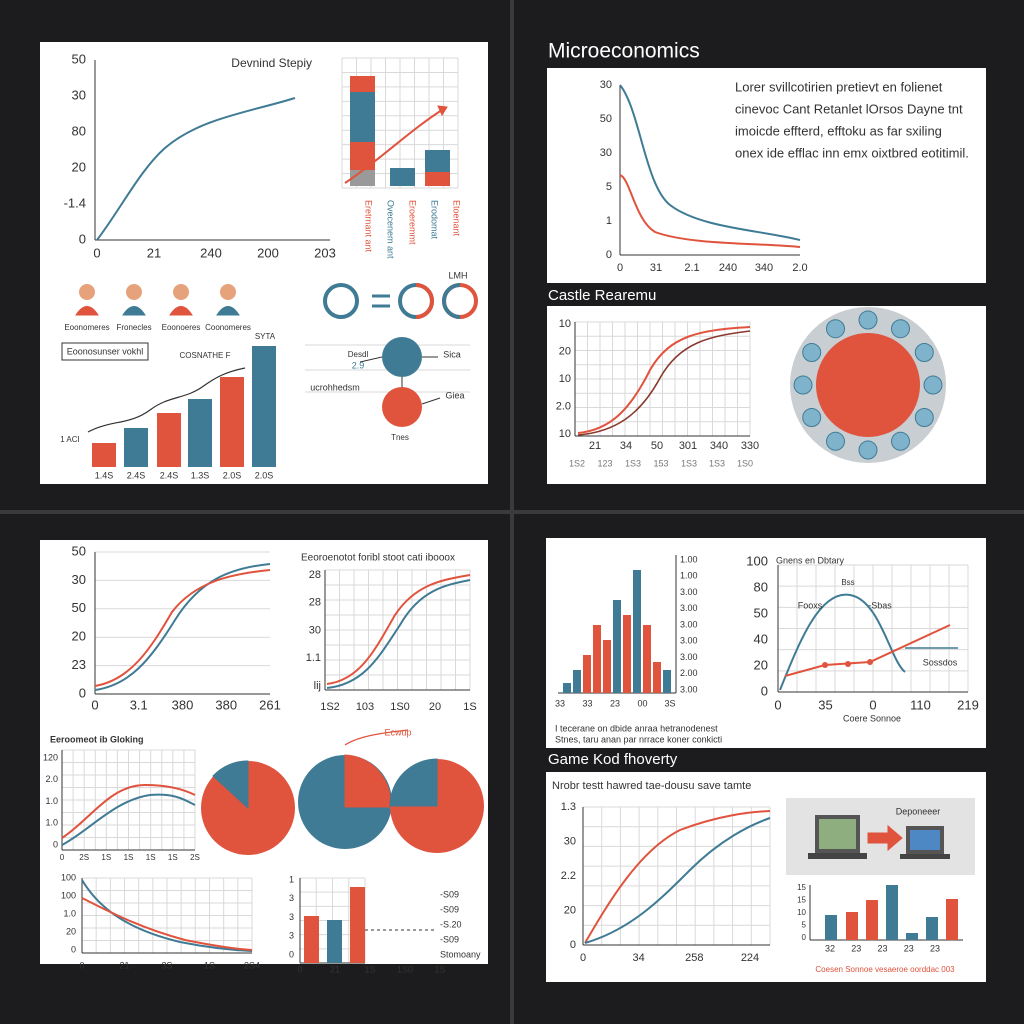  I want to click on chart-title: Devnind Stepiy, so click(271, 63).